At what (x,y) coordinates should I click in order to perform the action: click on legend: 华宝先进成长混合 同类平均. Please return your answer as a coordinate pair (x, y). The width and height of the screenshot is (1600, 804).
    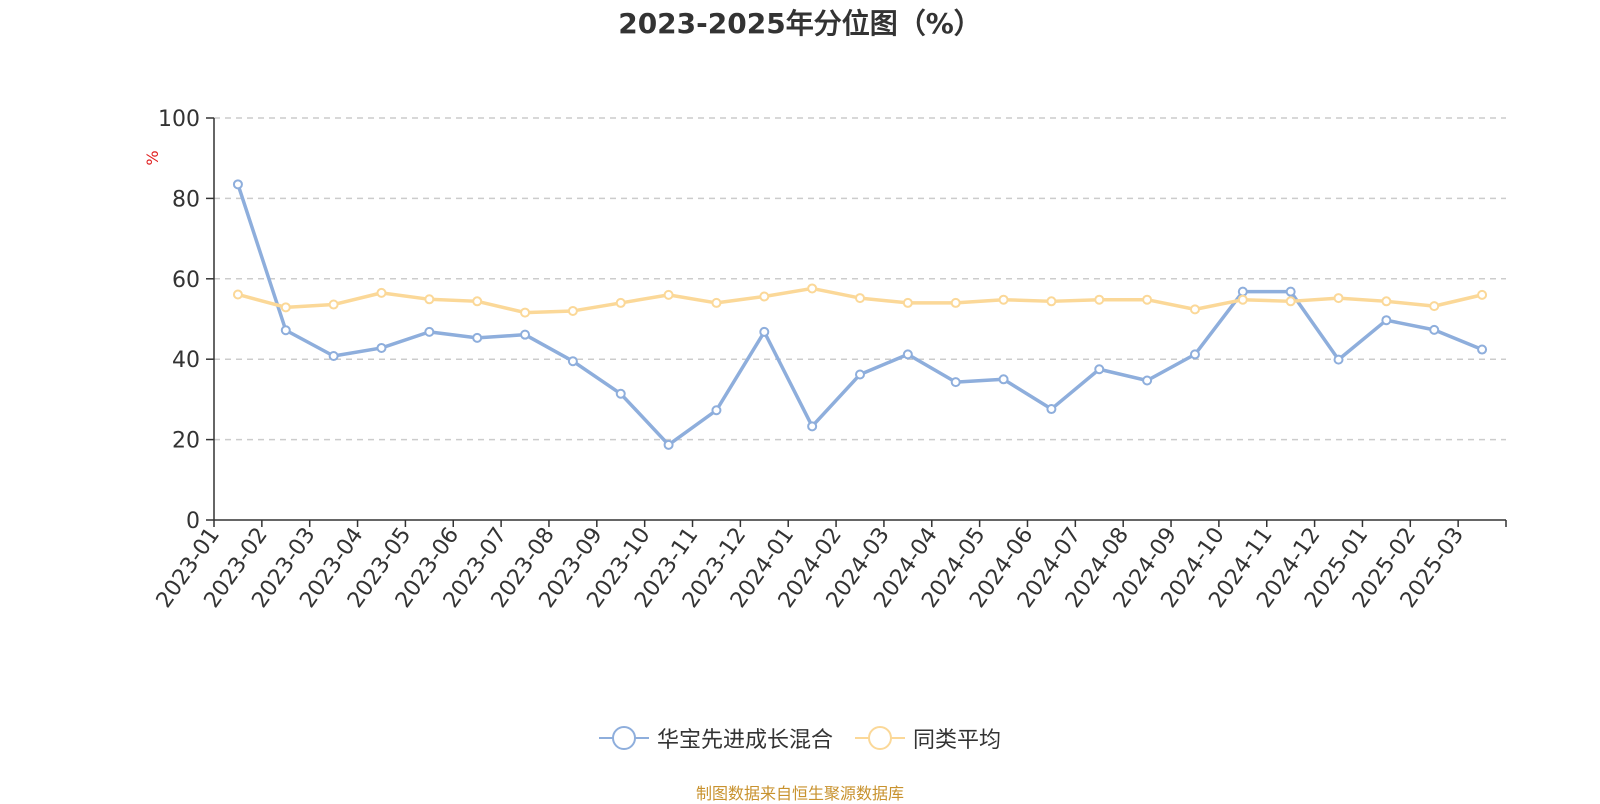
    Looking at the image, I should click on (800, 738).